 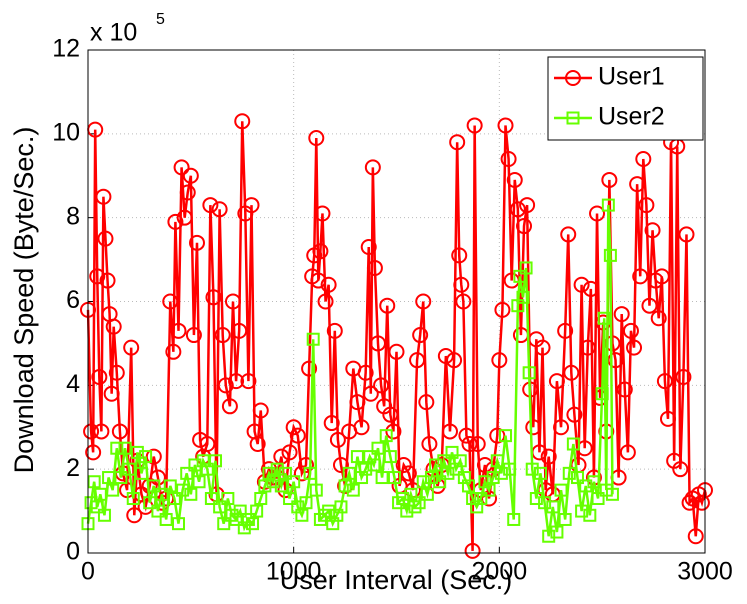 I want to click on y-multiplier: x 10, so click(x=113, y=33).